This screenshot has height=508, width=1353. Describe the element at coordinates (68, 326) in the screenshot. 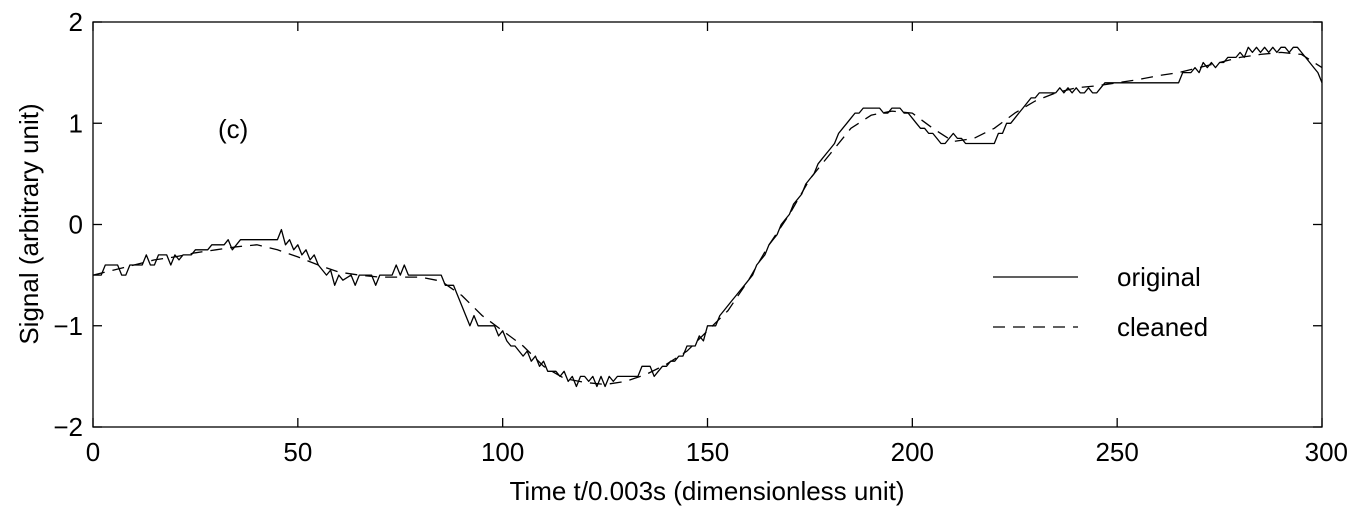

I see `y-tick-label: −1` at that location.